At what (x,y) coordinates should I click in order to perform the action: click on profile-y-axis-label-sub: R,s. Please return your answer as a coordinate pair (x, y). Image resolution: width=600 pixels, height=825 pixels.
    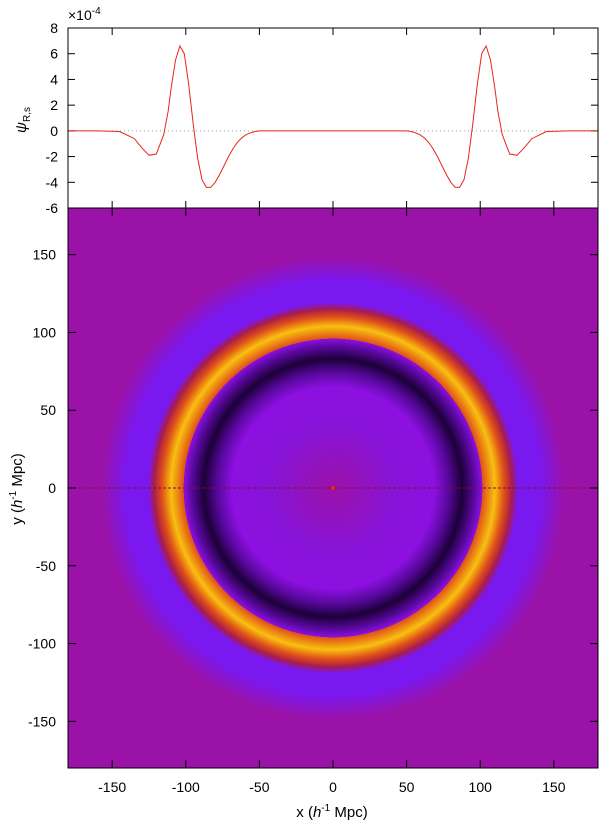
    Looking at the image, I should click on (27, 114).